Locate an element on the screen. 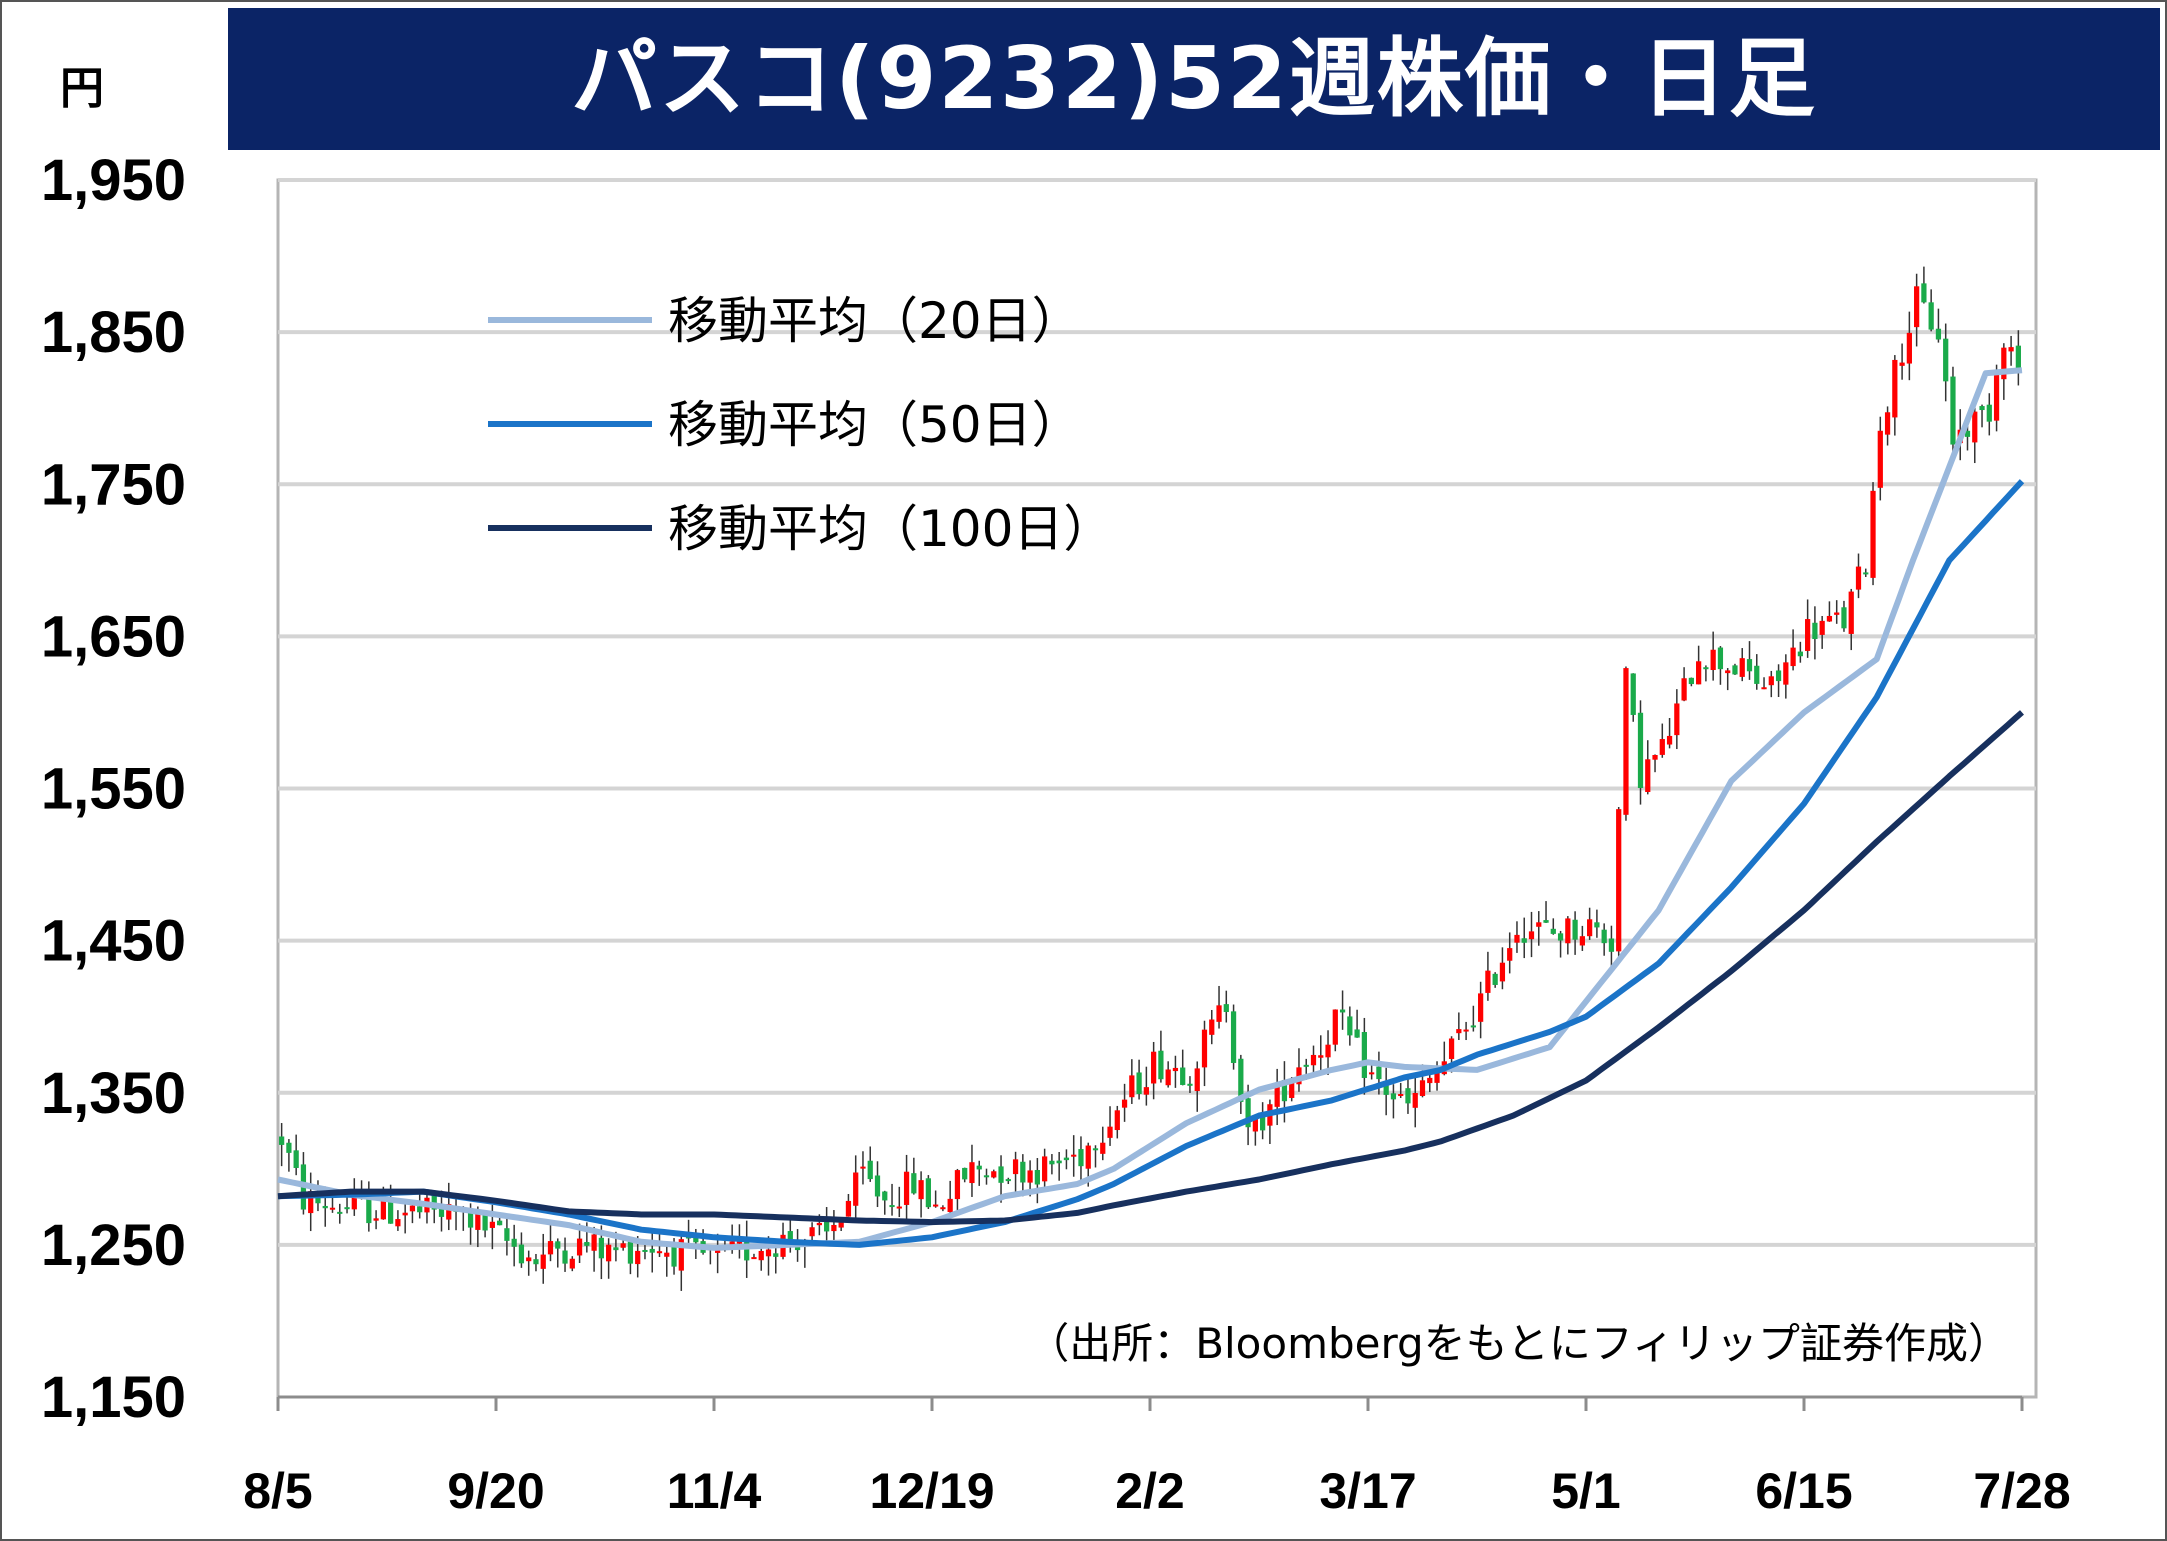 The height and width of the screenshot is (1541, 2167). legend-label-1: 移動平均（50日） is located at coordinates (875, 425).